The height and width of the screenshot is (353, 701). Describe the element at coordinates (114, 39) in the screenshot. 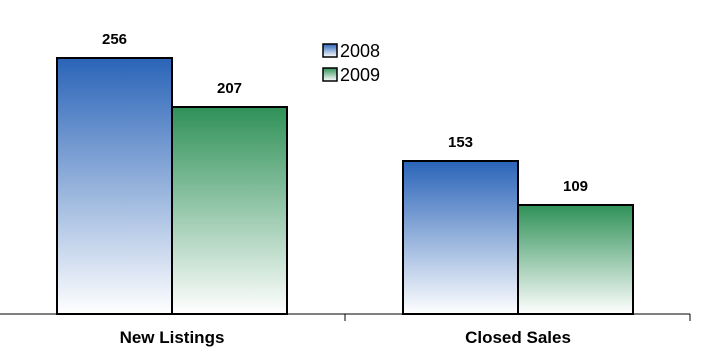

I see `data-label-new-listings-2008: 256` at that location.